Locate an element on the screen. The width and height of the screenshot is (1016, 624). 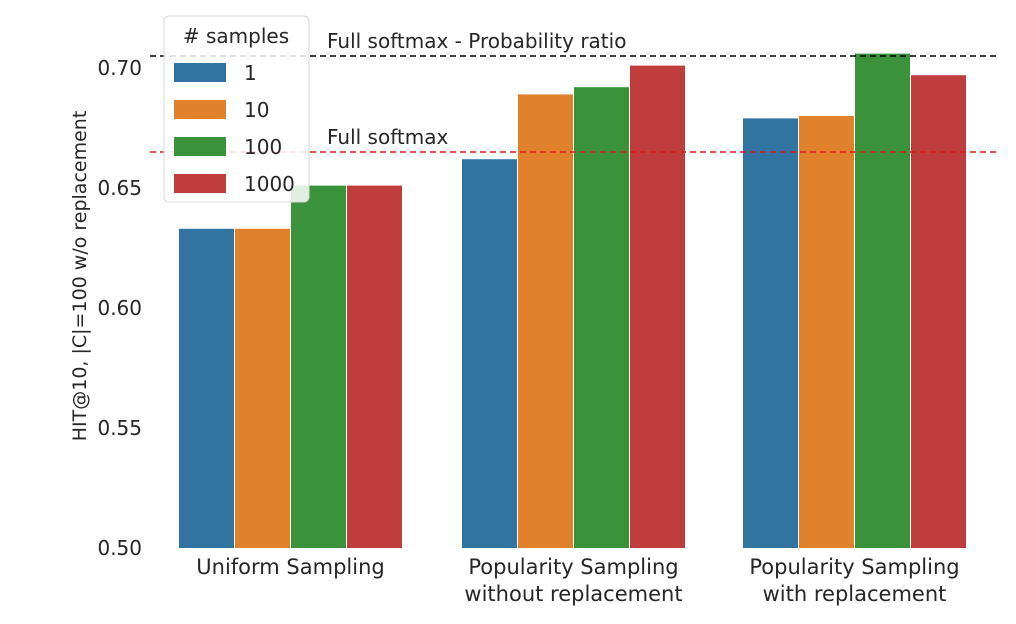
y-axis-ticks: 0.50 0.55 0.60 0.65 0.70 is located at coordinates (119, 308).